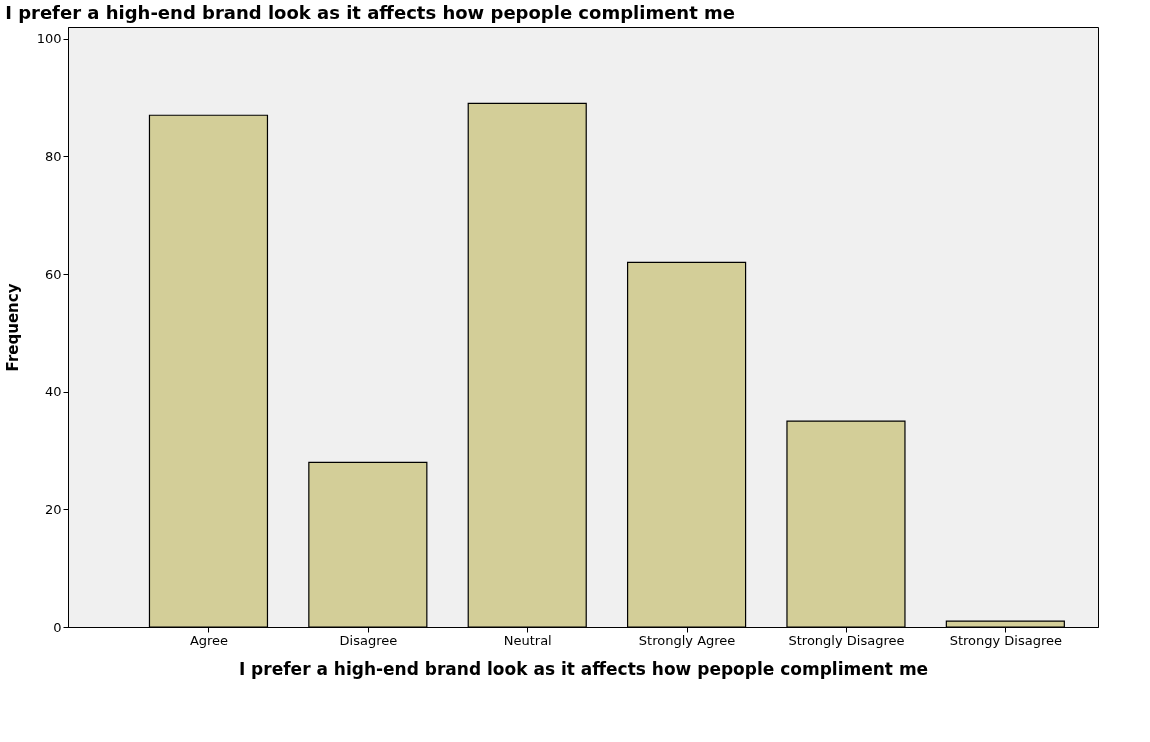 This screenshot has width=1150, height=742. What do you see at coordinates (527, 640) in the screenshot?
I see `x-tick-label: Neutral` at bounding box center [527, 640].